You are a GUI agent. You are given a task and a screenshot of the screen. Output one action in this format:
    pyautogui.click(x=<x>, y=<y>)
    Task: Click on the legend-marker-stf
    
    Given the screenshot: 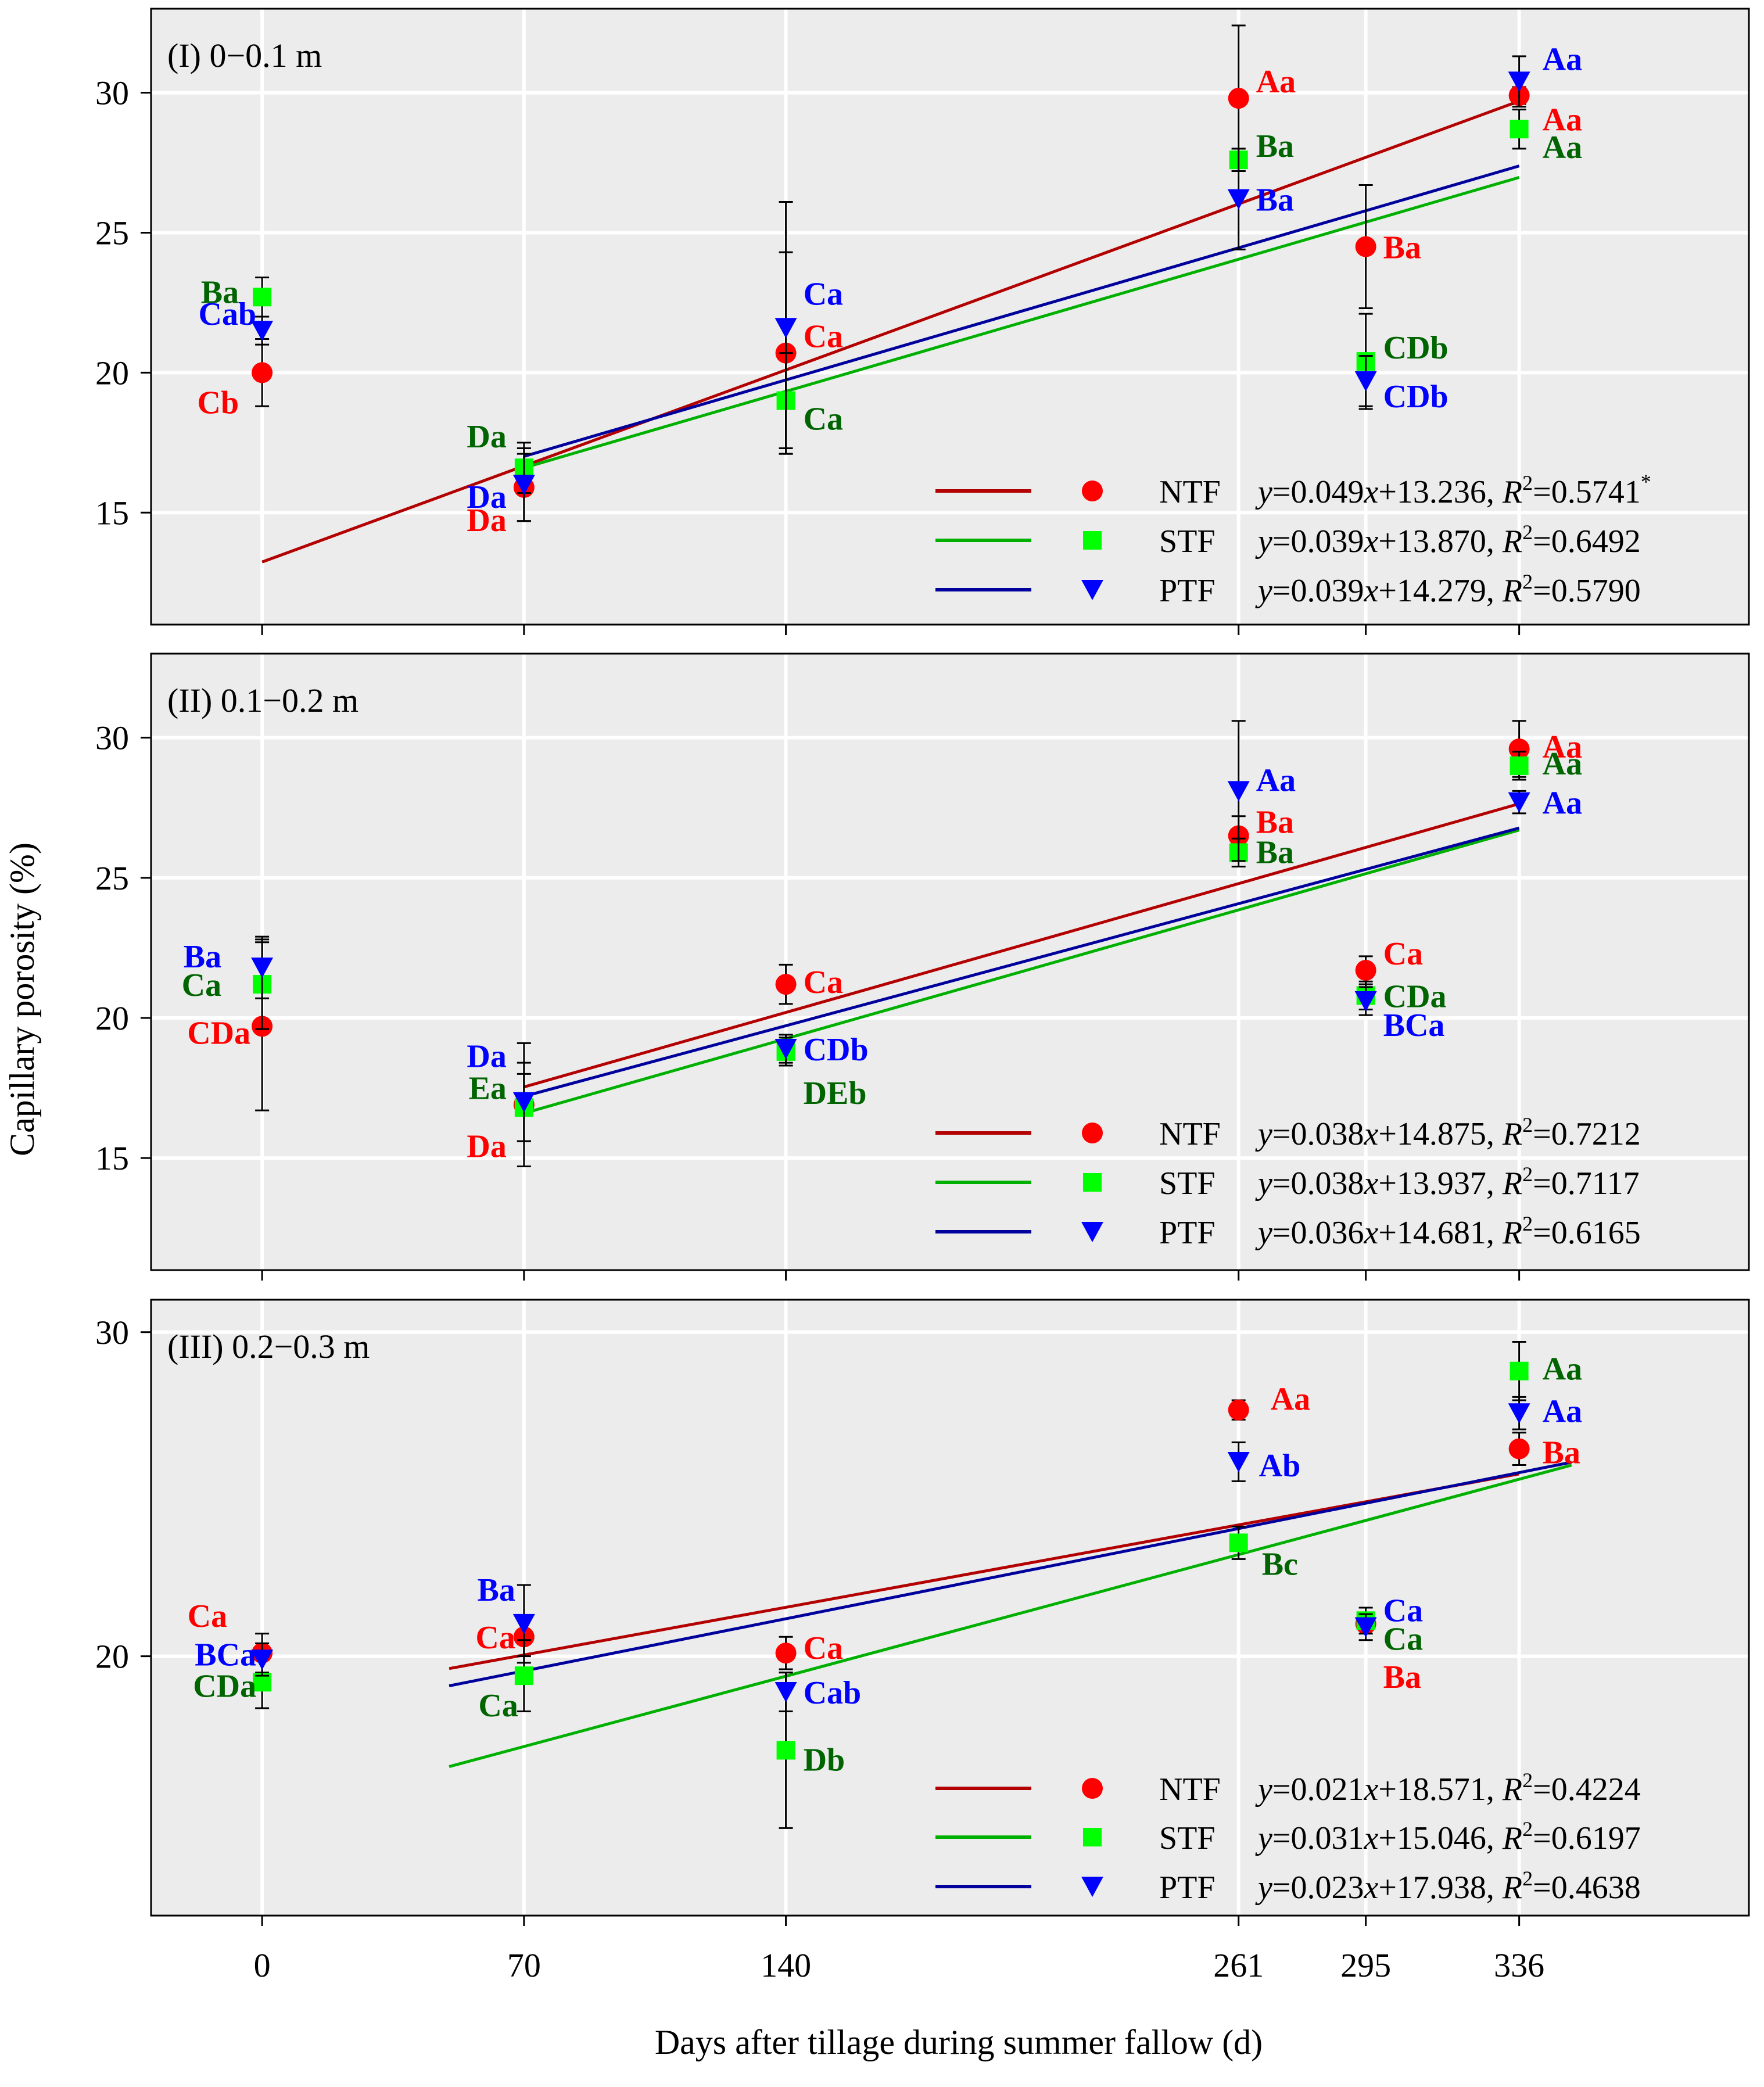 What is the action you would take?
    pyautogui.click(x=1092, y=540)
    